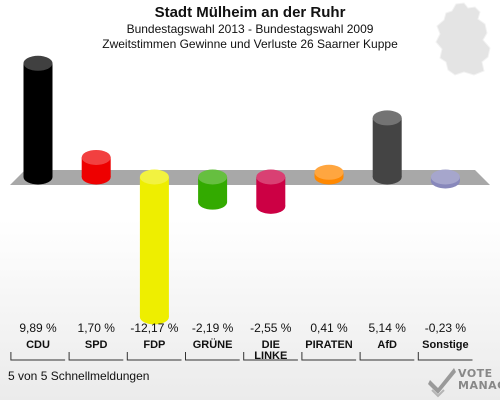  What do you see at coordinates (329, 174) in the screenshot?
I see `bar-piraten` at bounding box center [329, 174].